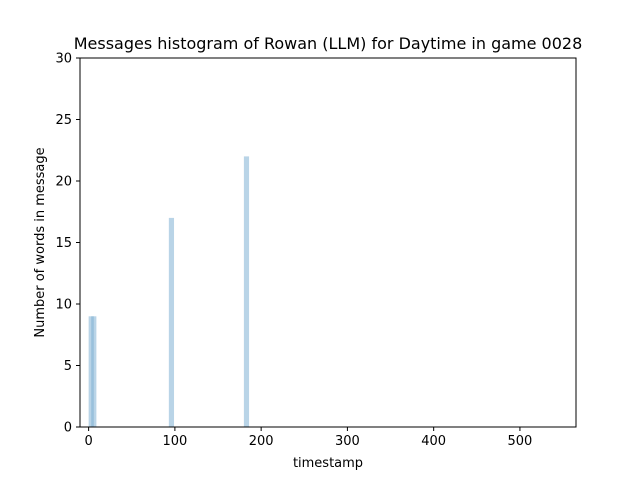 The height and width of the screenshot is (480, 640). What do you see at coordinates (63, 243) in the screenshot?
I see `y-tick-label: 15` at bounding box center [63, 243].